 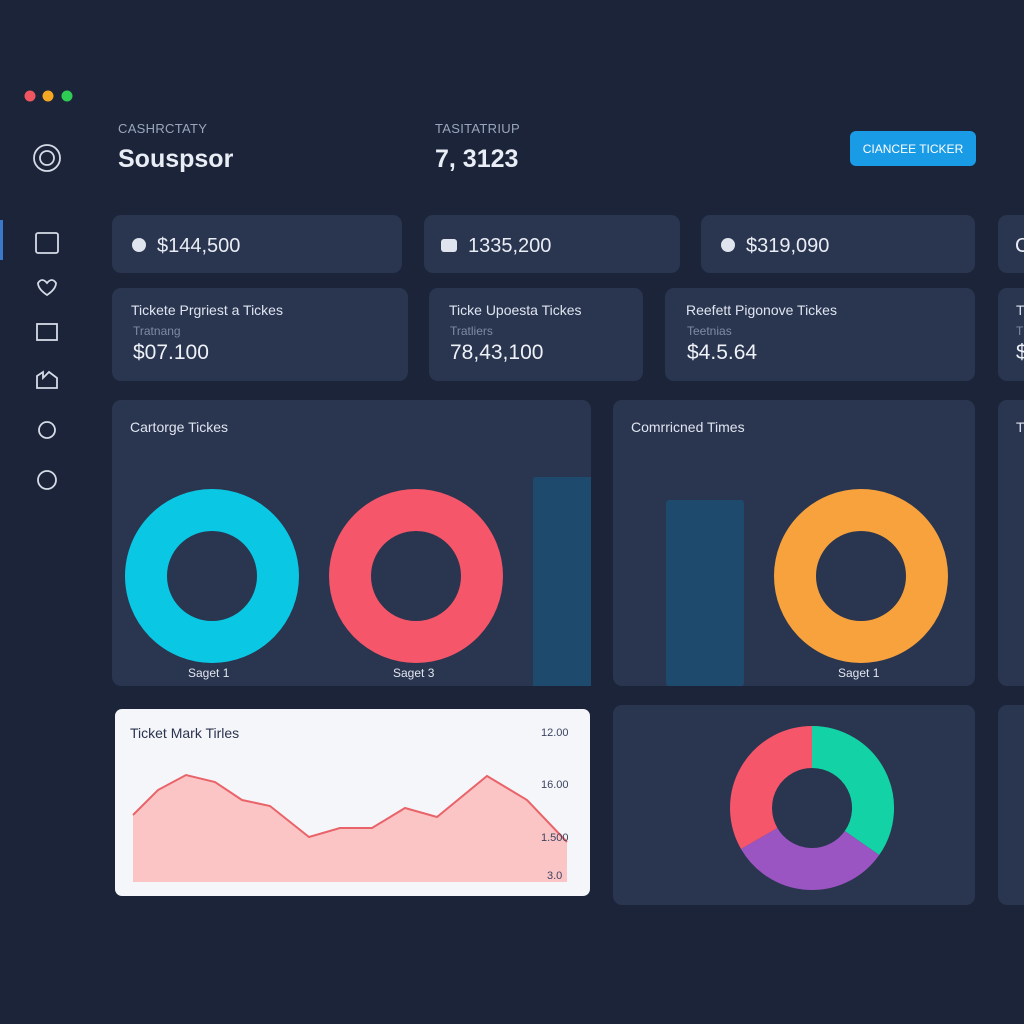 What do you see at coordinates (688, 427) in the screenshot?
I see `panel-title: Comrricned Times` at bounding box center [688, 427].